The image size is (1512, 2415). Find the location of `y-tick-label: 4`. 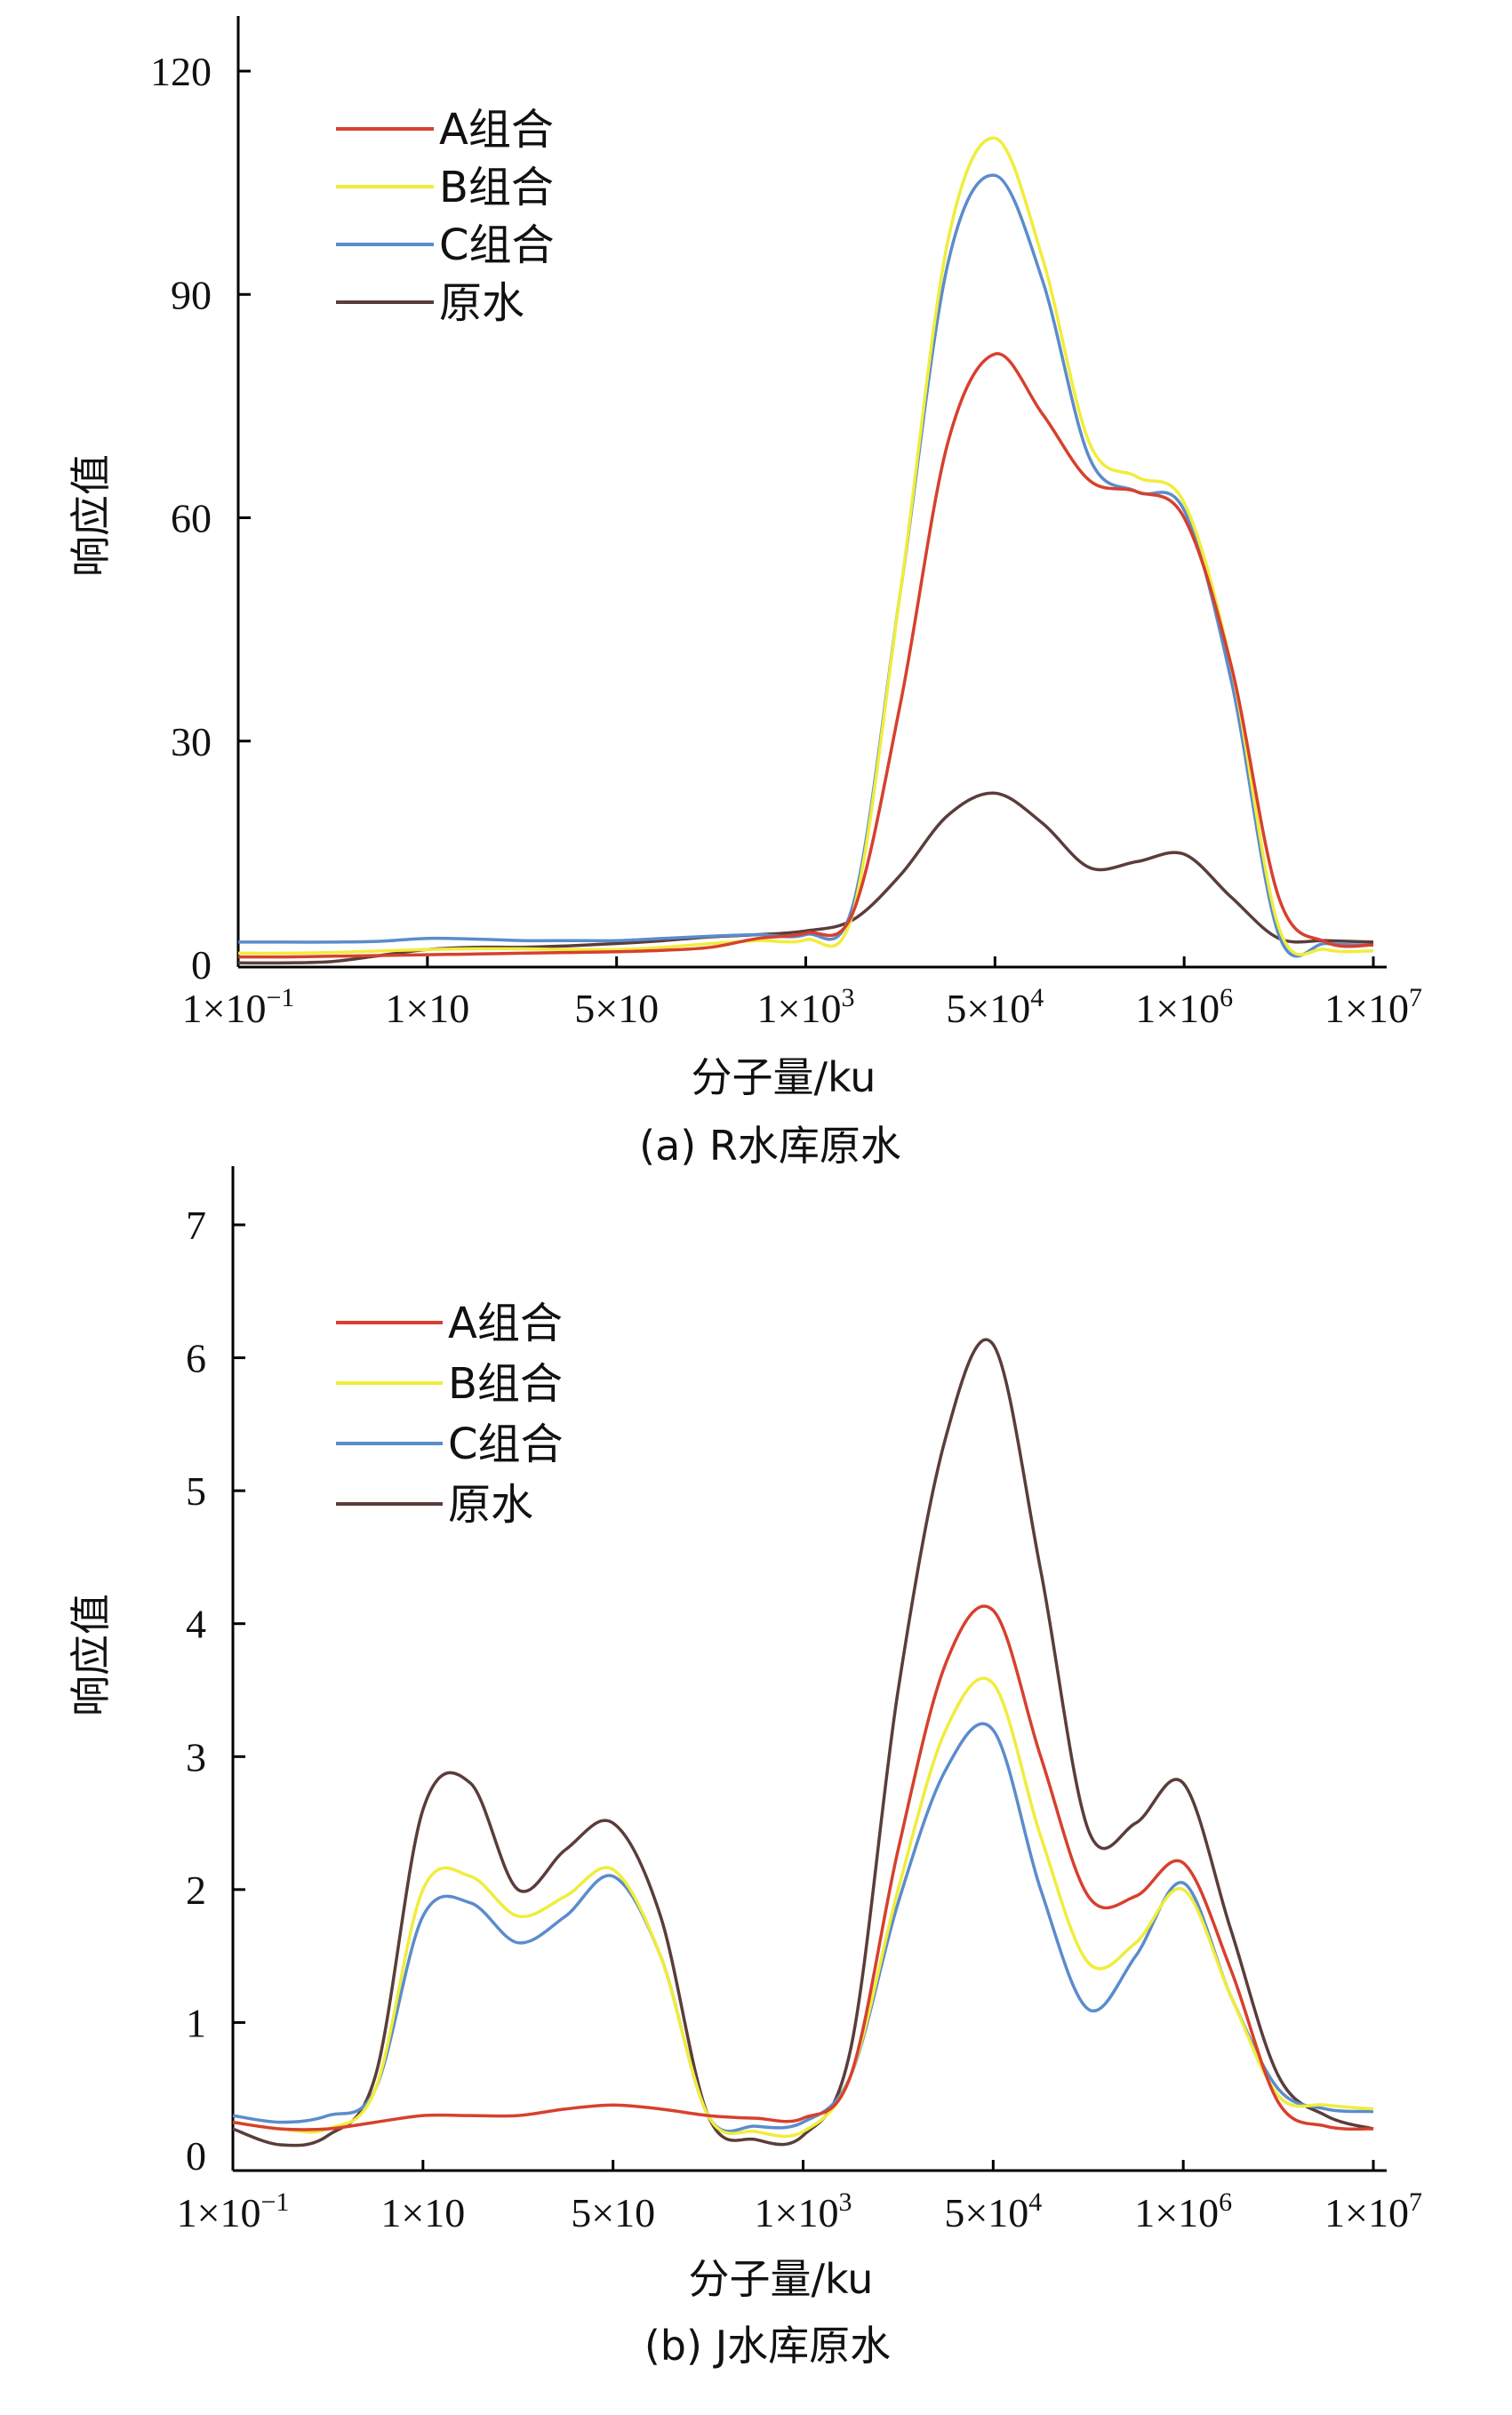

y-tick-label: 4 is located at coordinates (196, 1624).